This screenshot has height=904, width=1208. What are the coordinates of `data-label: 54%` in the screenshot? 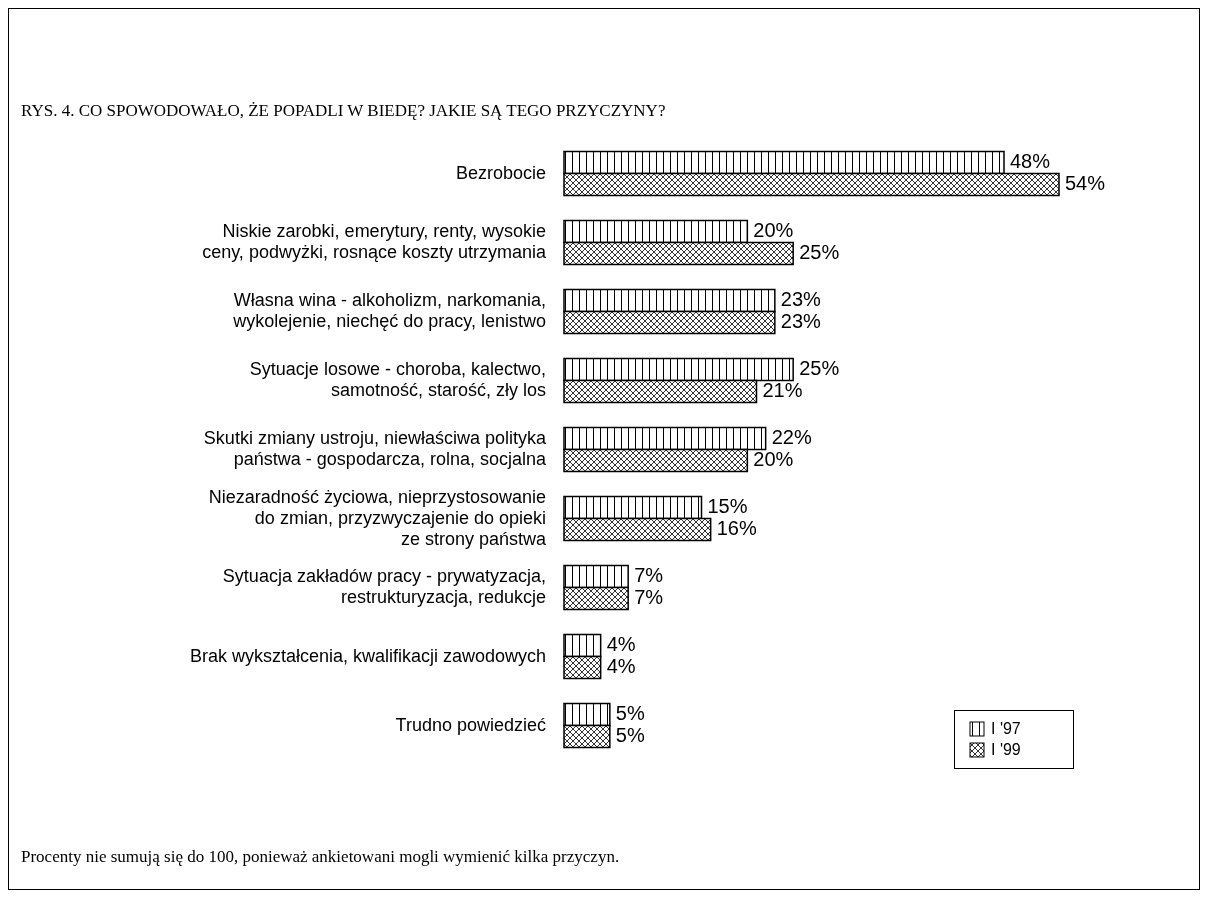 It's located at (1085, 182).